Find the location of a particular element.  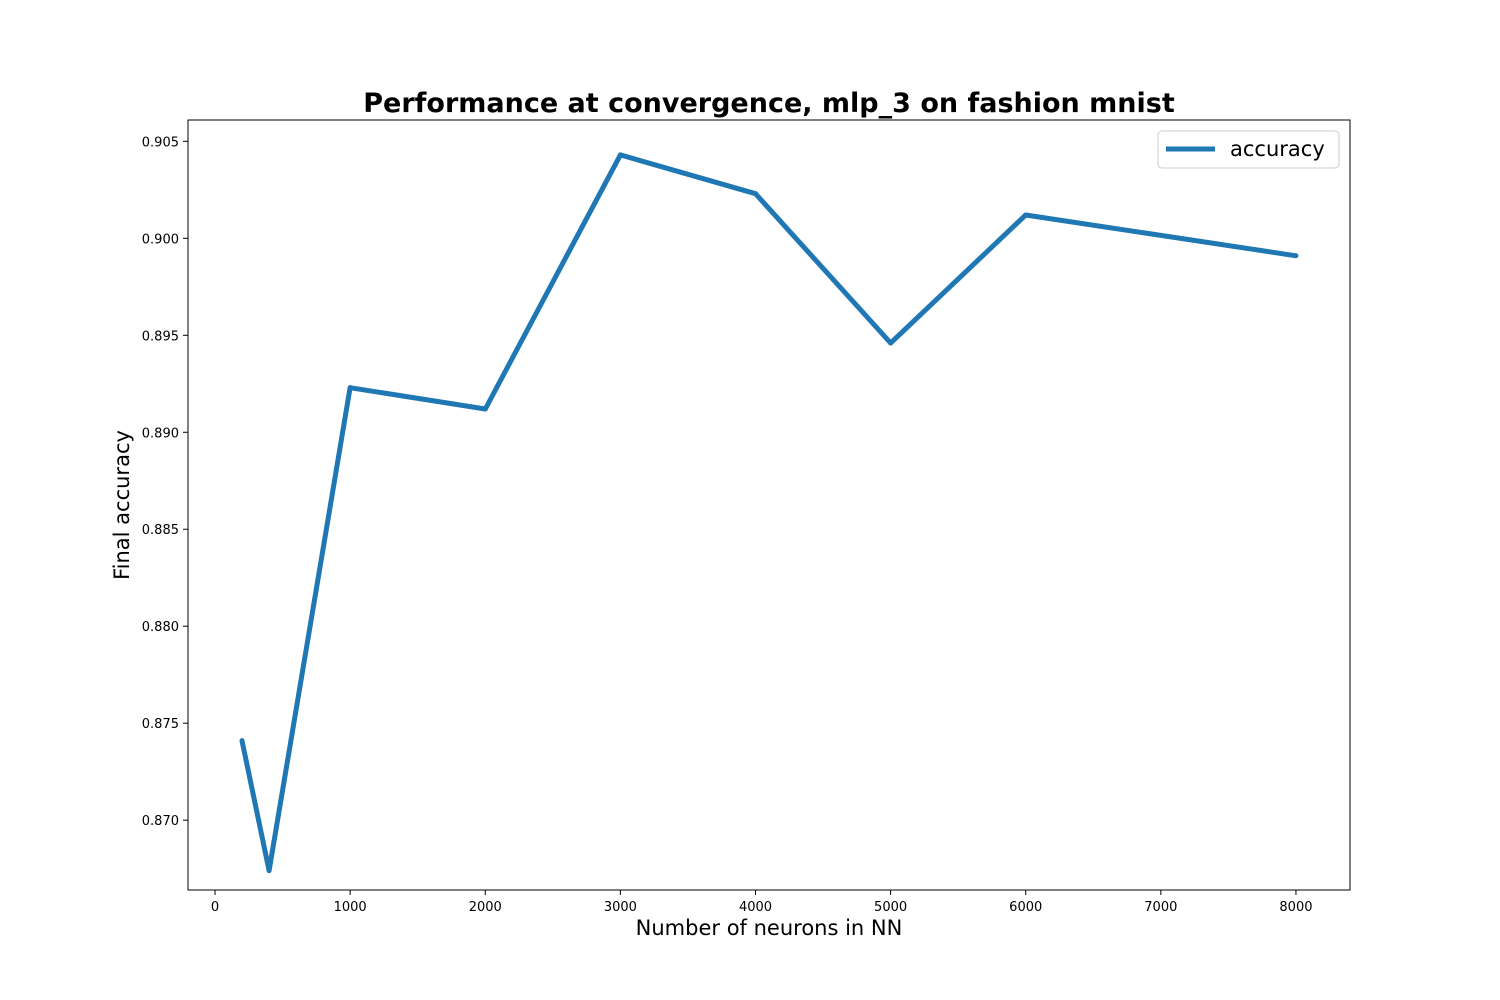

legend: accuracy is located at coordinates (1248, 149).